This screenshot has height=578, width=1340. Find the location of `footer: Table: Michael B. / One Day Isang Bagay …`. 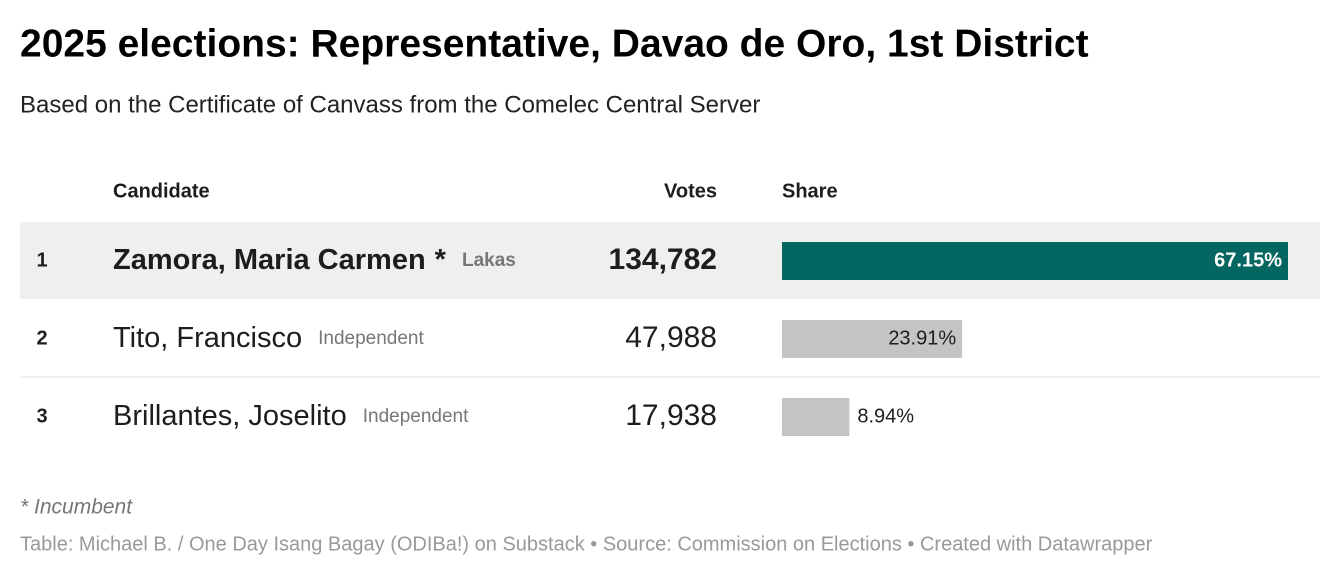

footer: Table: Michael B. / One Day Isang Bagay … is located at coordinates (586, 544).